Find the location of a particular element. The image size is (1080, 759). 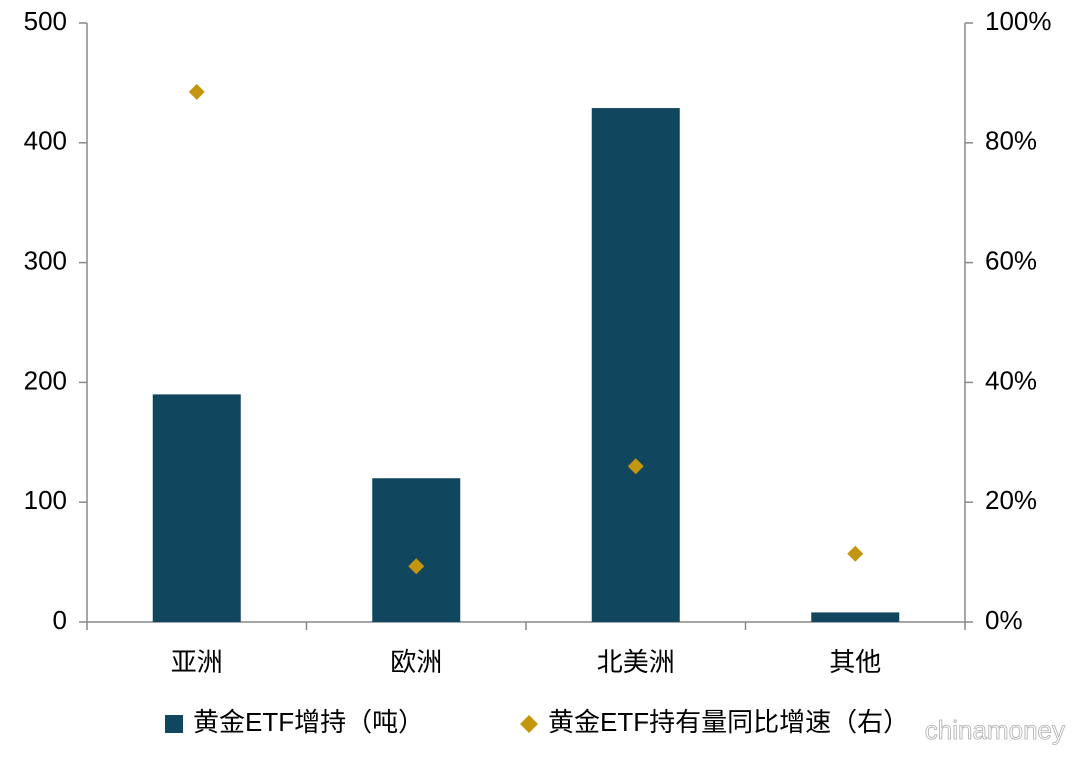

y2-tick-label: 20% is located at coordinates (1011, 500).